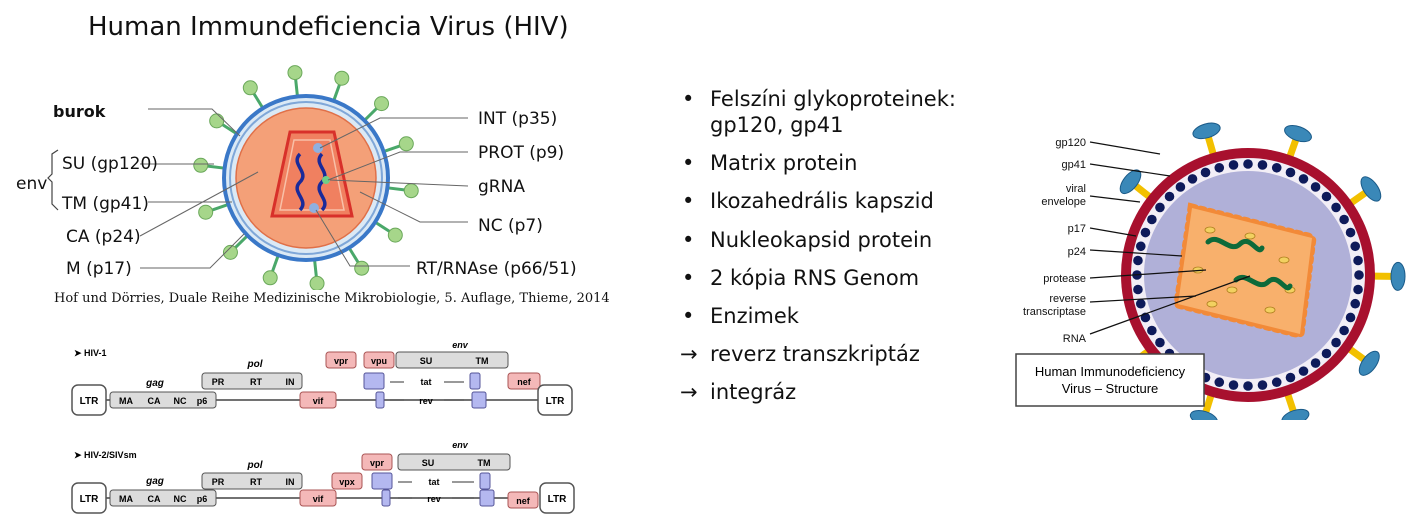  Describe the element at coordinates (1070, 143) in the screenshot. I see `label-gp120: gp120` at that location.